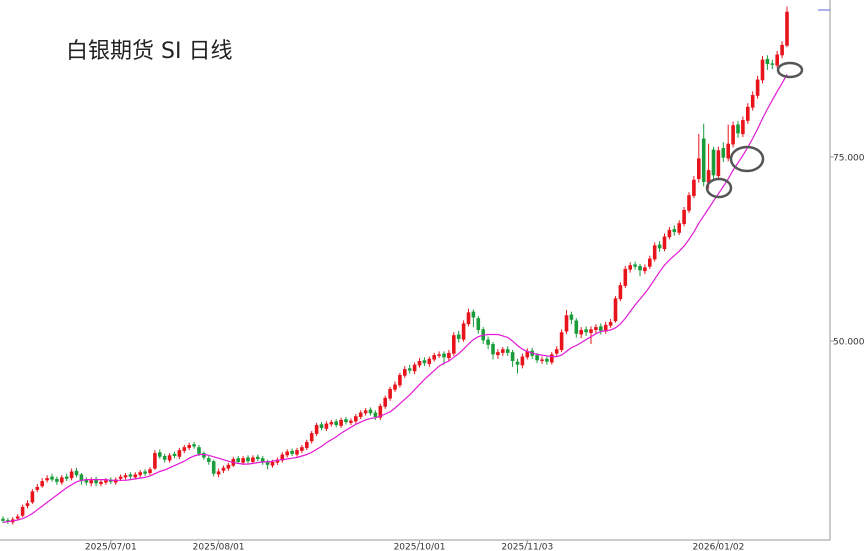  I want to click on annotations, so click(754, 130).